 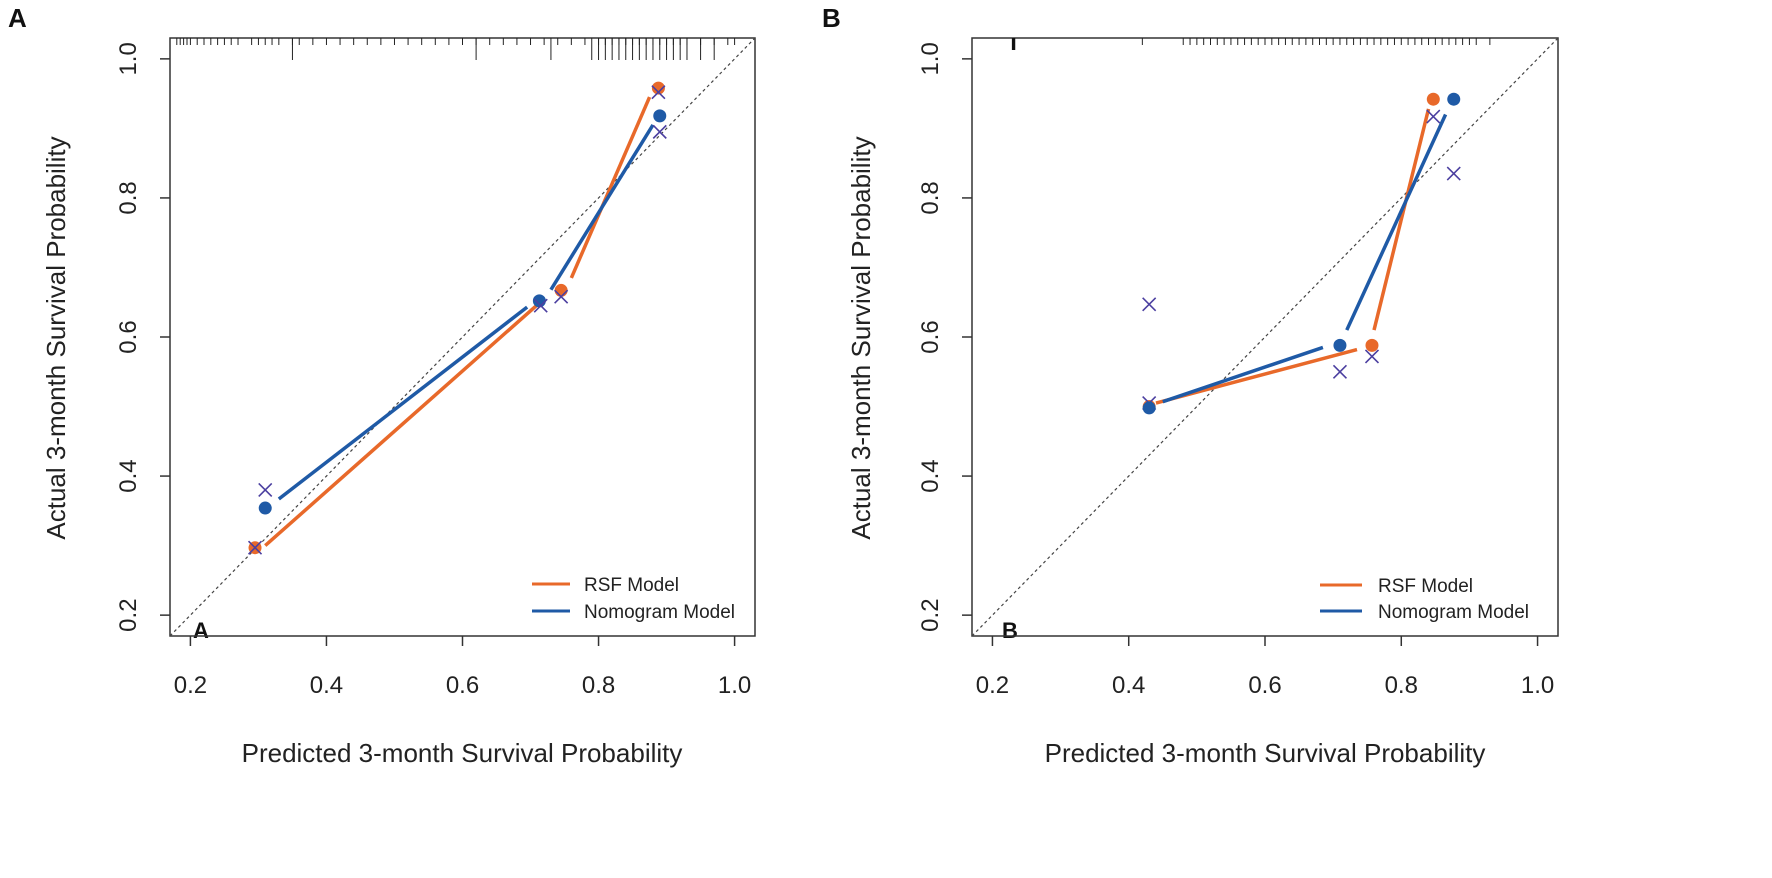 I want to click on legend-label-rsf-b: RSF Model, so click(x=1425, y=586).